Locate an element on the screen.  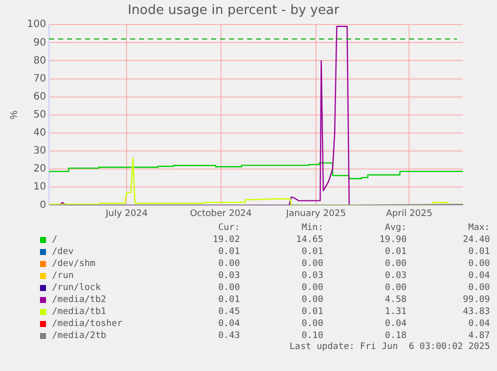
y-tick-label: 50 is located at coordinates (39, 114).